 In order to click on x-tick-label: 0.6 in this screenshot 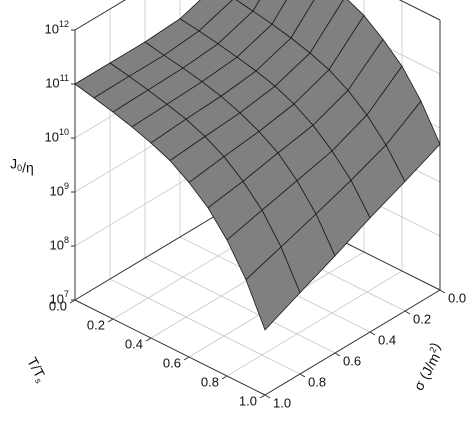, I will do `click(172, 362)`.